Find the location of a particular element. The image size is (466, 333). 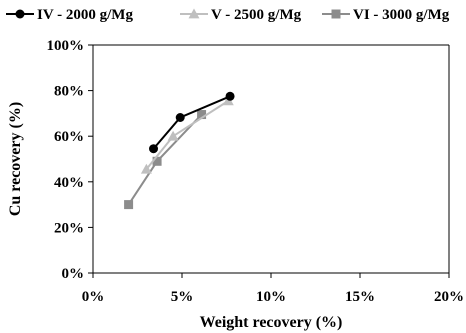

x-tick-label: 0% is located at coordinates (93, 297).